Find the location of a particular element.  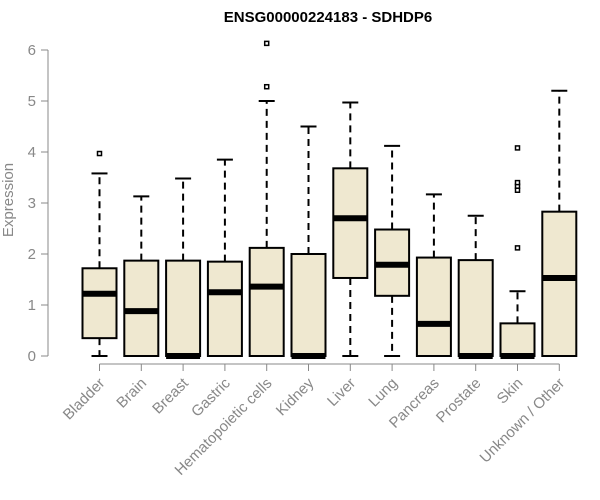

box-breast is located at coordinates (183, 268).